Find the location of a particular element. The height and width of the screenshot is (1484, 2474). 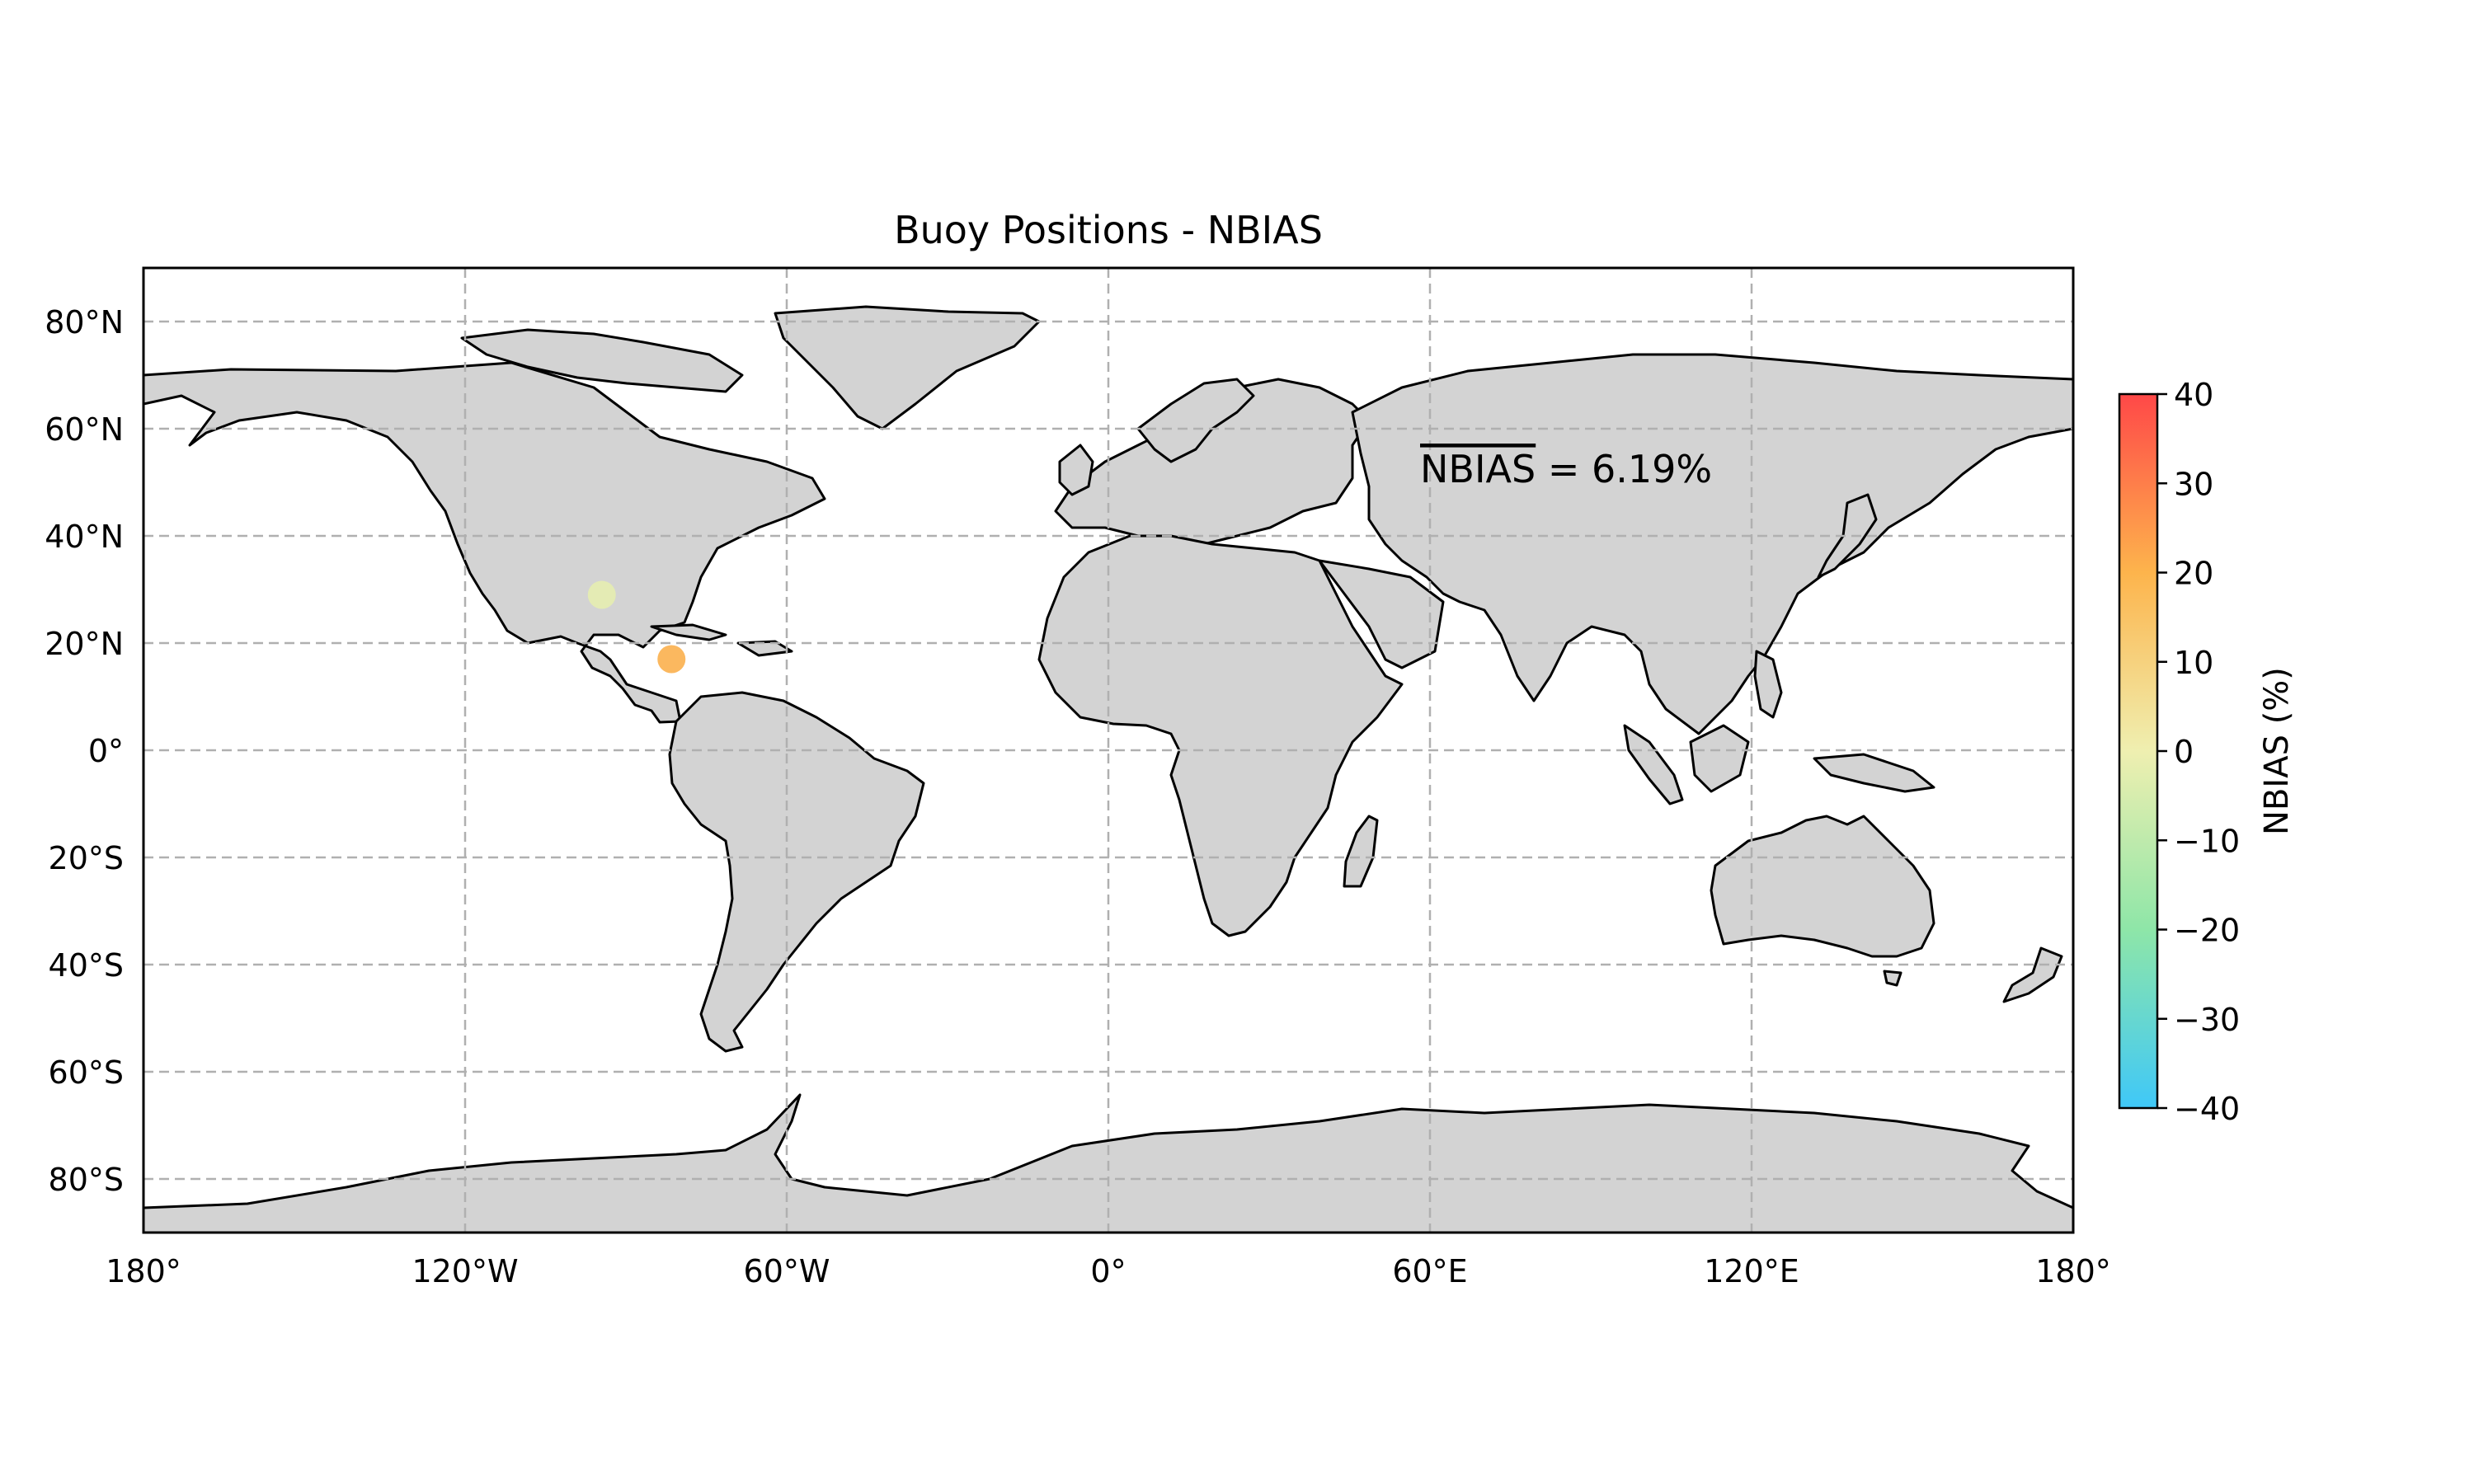

colorbar-tick-label: −40 is located at coordinates (2207, 1109).